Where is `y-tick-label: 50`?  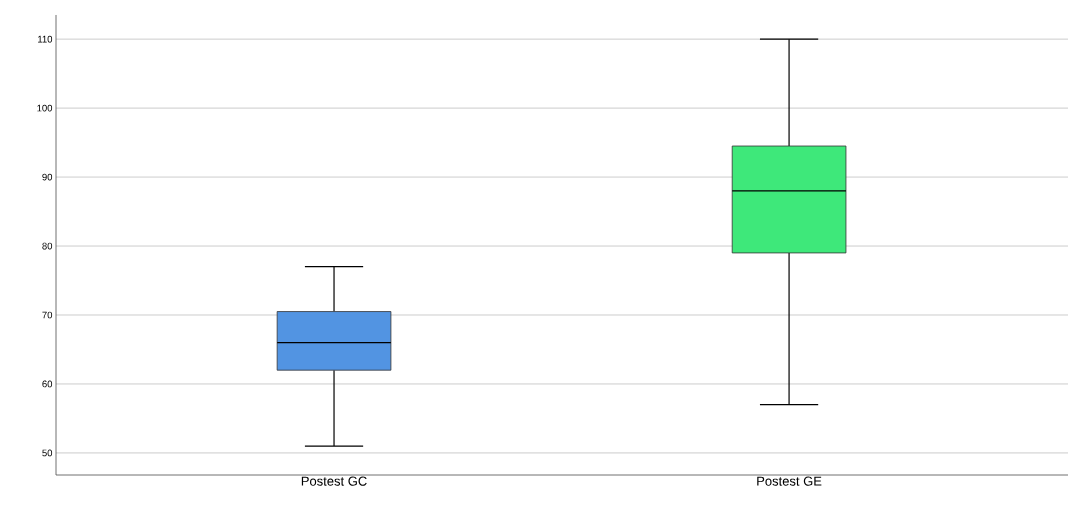 y-tick-label: 50 is located at coordinates (47, 453).